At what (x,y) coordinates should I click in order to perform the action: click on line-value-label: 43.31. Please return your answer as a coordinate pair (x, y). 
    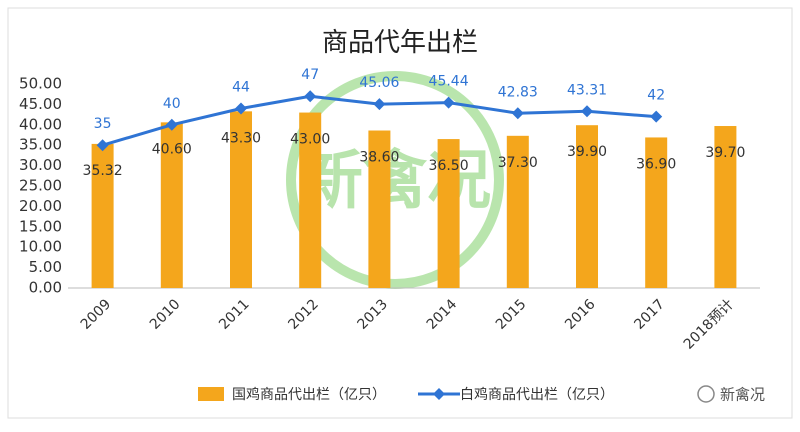
    Looking at the image, I should click on (587, 90).